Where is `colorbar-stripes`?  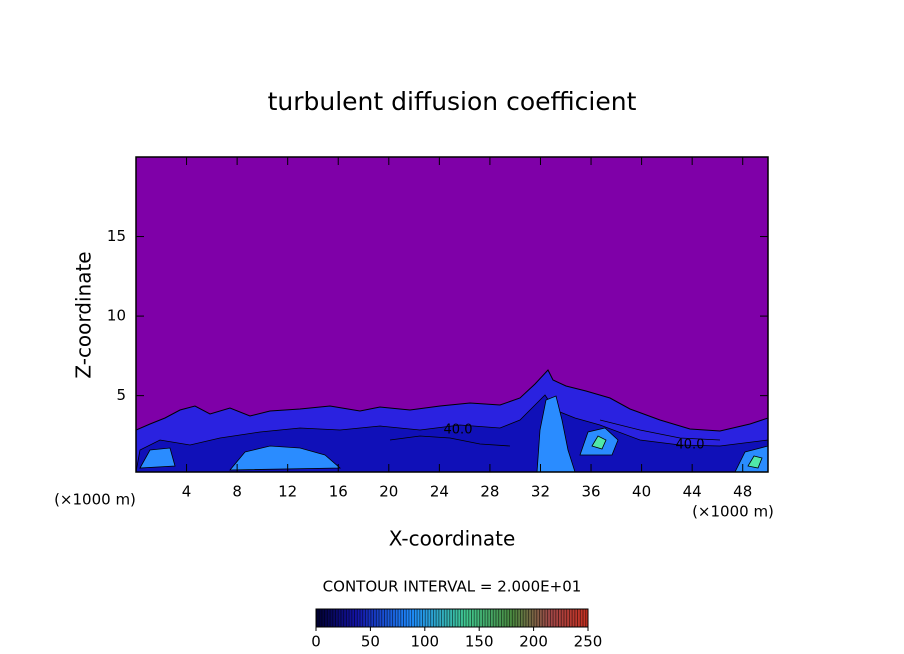 colorbar-stripes is located at coordinates (452, 618).